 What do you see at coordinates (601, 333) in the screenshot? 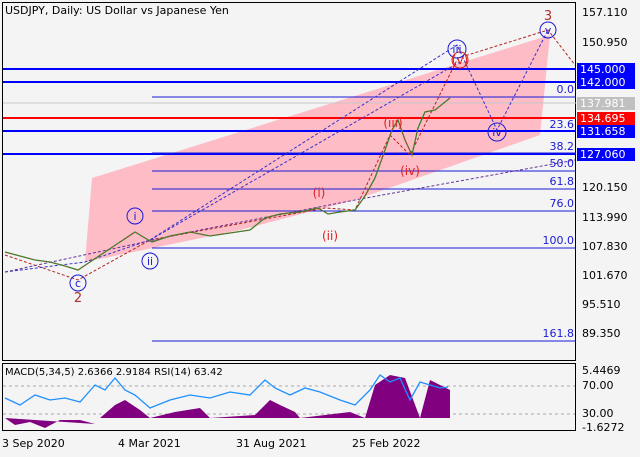
I see `price-tick: 89.350` at bounding box center [601, 333].